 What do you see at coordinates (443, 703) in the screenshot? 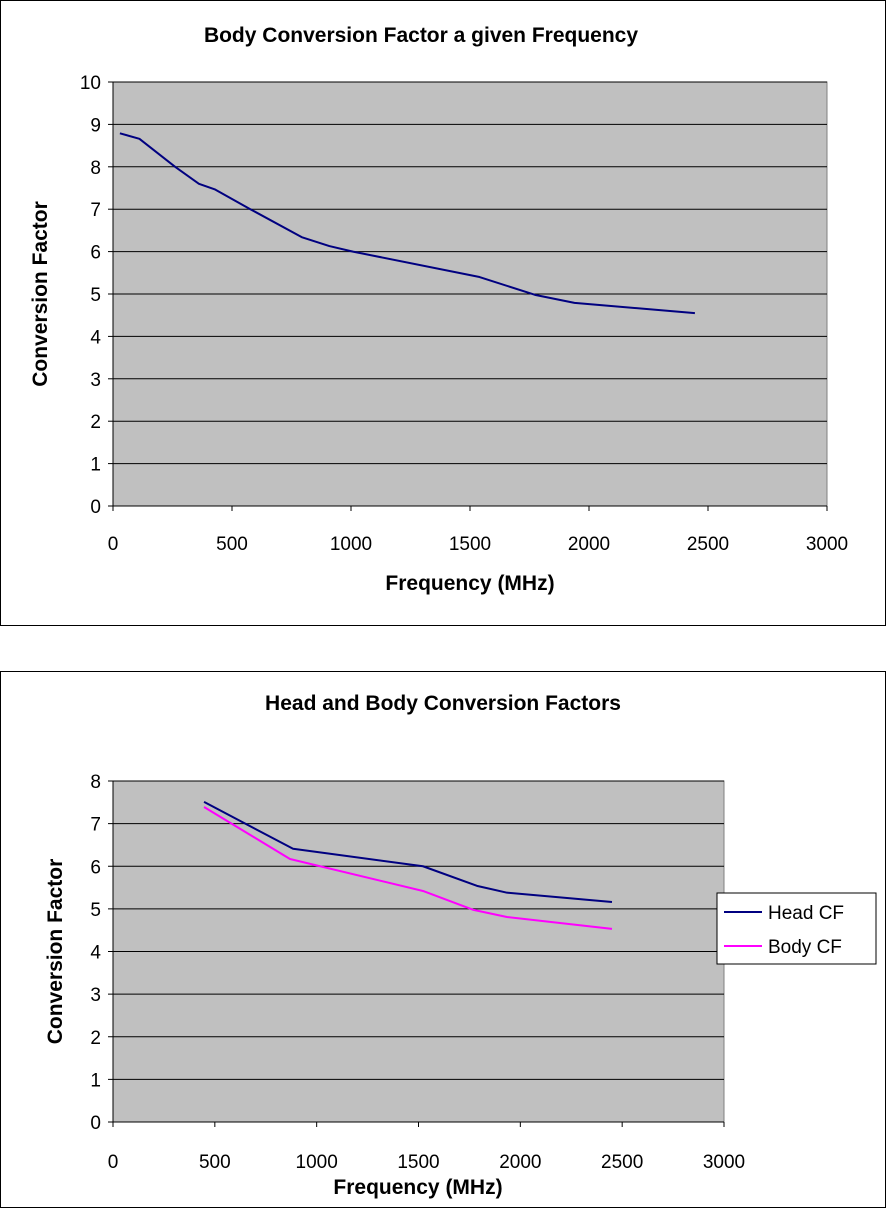
I see `chart-title: Head and Body Conversion Factors` at bounding box center [443, 703].